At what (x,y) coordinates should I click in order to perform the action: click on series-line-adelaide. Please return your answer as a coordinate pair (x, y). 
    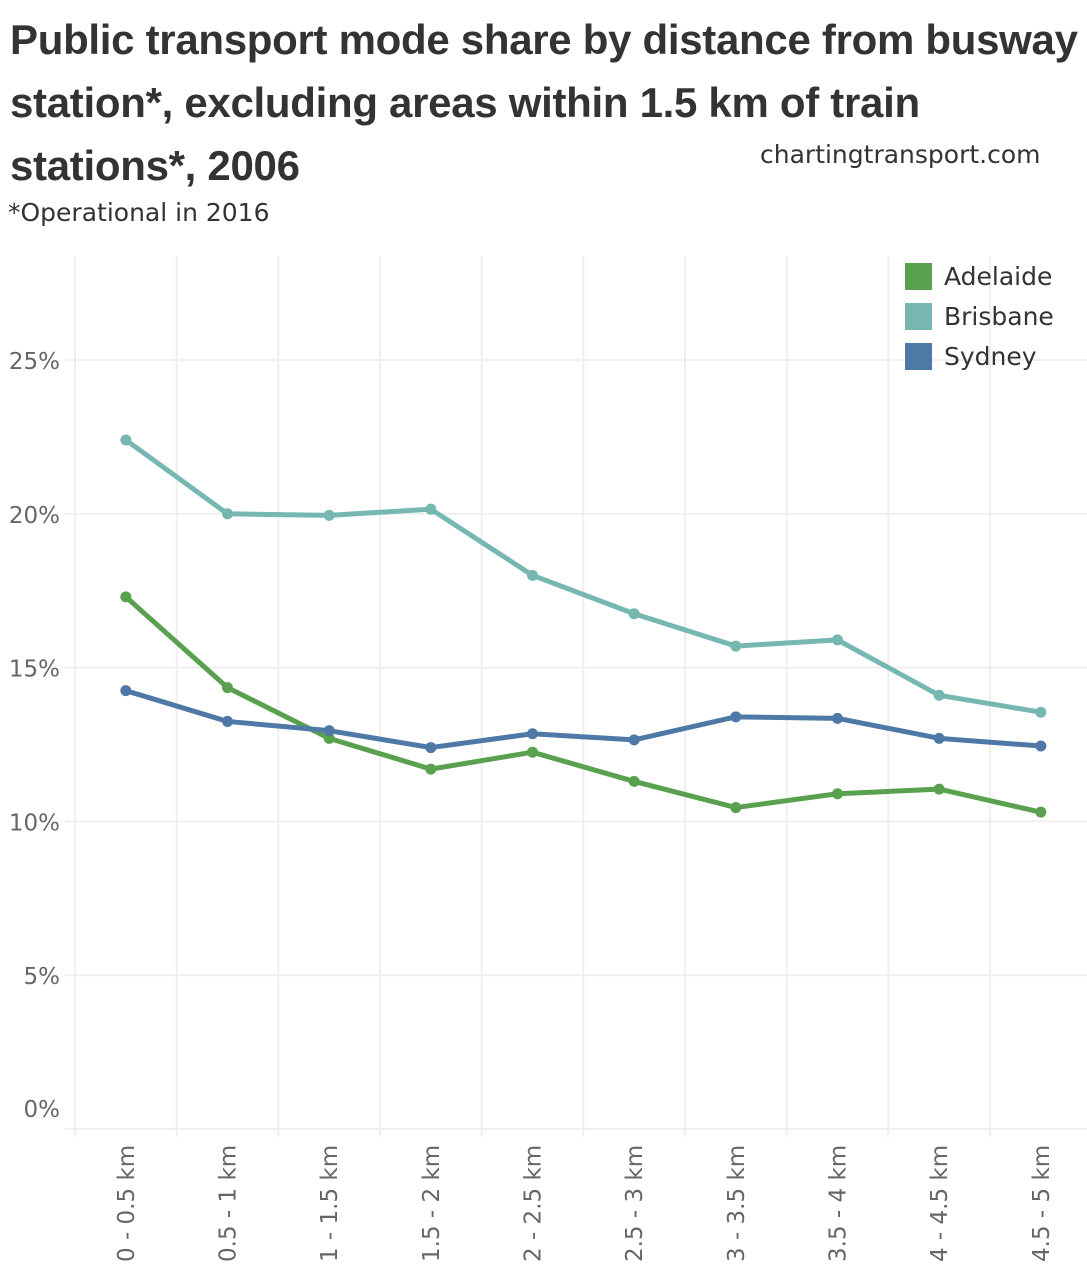
    Looking at the image, I should click on (583, 704).